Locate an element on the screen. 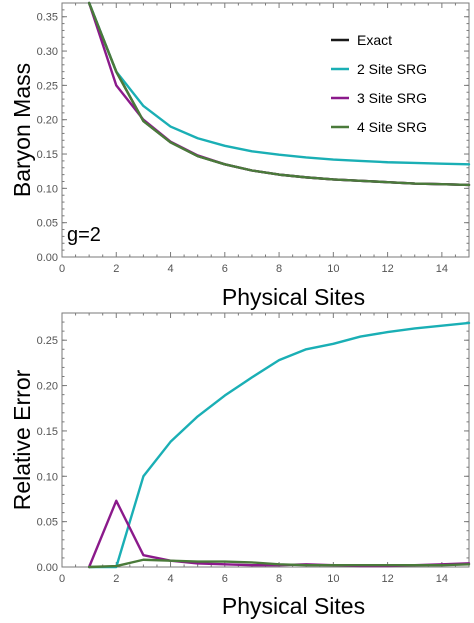 Image resolution: width=474 pixels, height=623 pixels. y-axis-title: Baryon Mass is located at coordinates (22, 130).